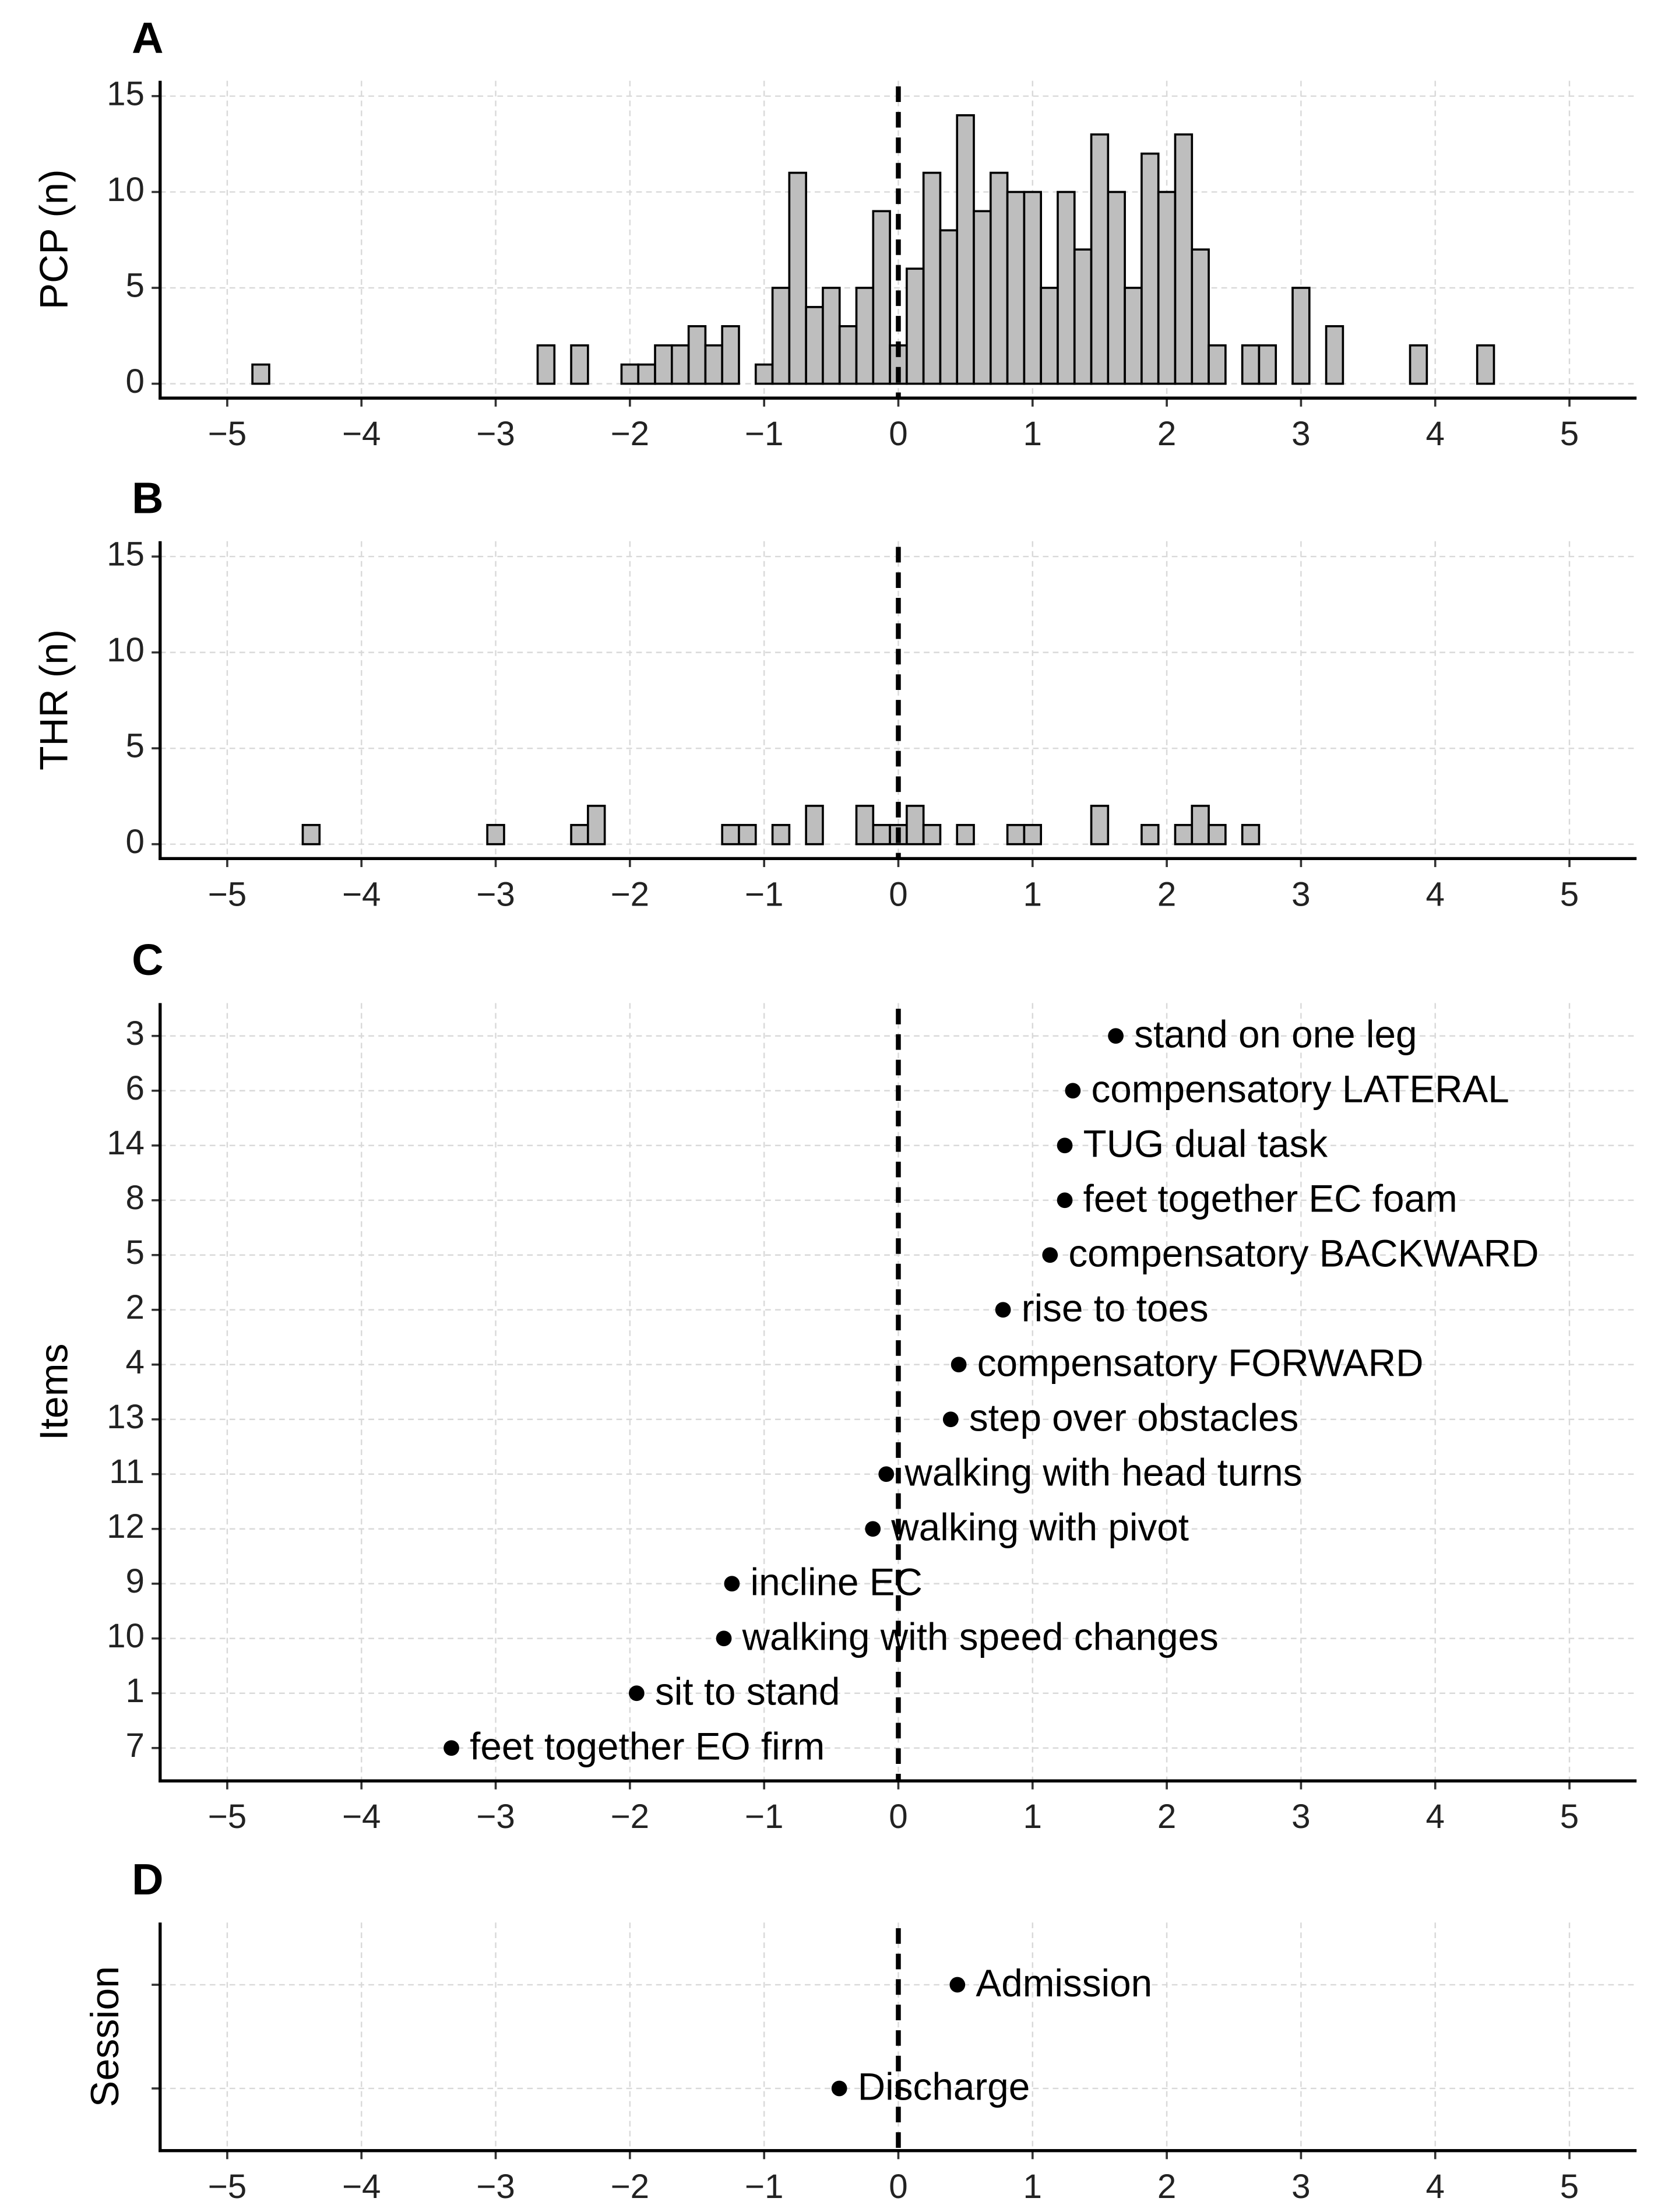 The width and height of the screenshot is (1672, 2212). Describe the element at coordinates (127, 1472) in the screenshot. I see `y-tick-label: 11` at that location.